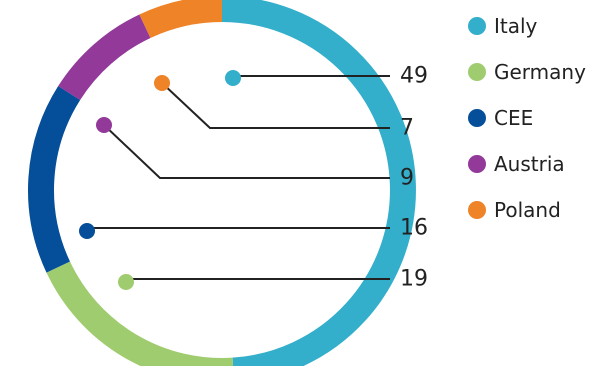 The width and height of the screenshot is (606, 366). What do you see at coordinates (540, 72) in the screenshot?
I see `legend-label-germany: Germany` at bounding box center [540, 72].